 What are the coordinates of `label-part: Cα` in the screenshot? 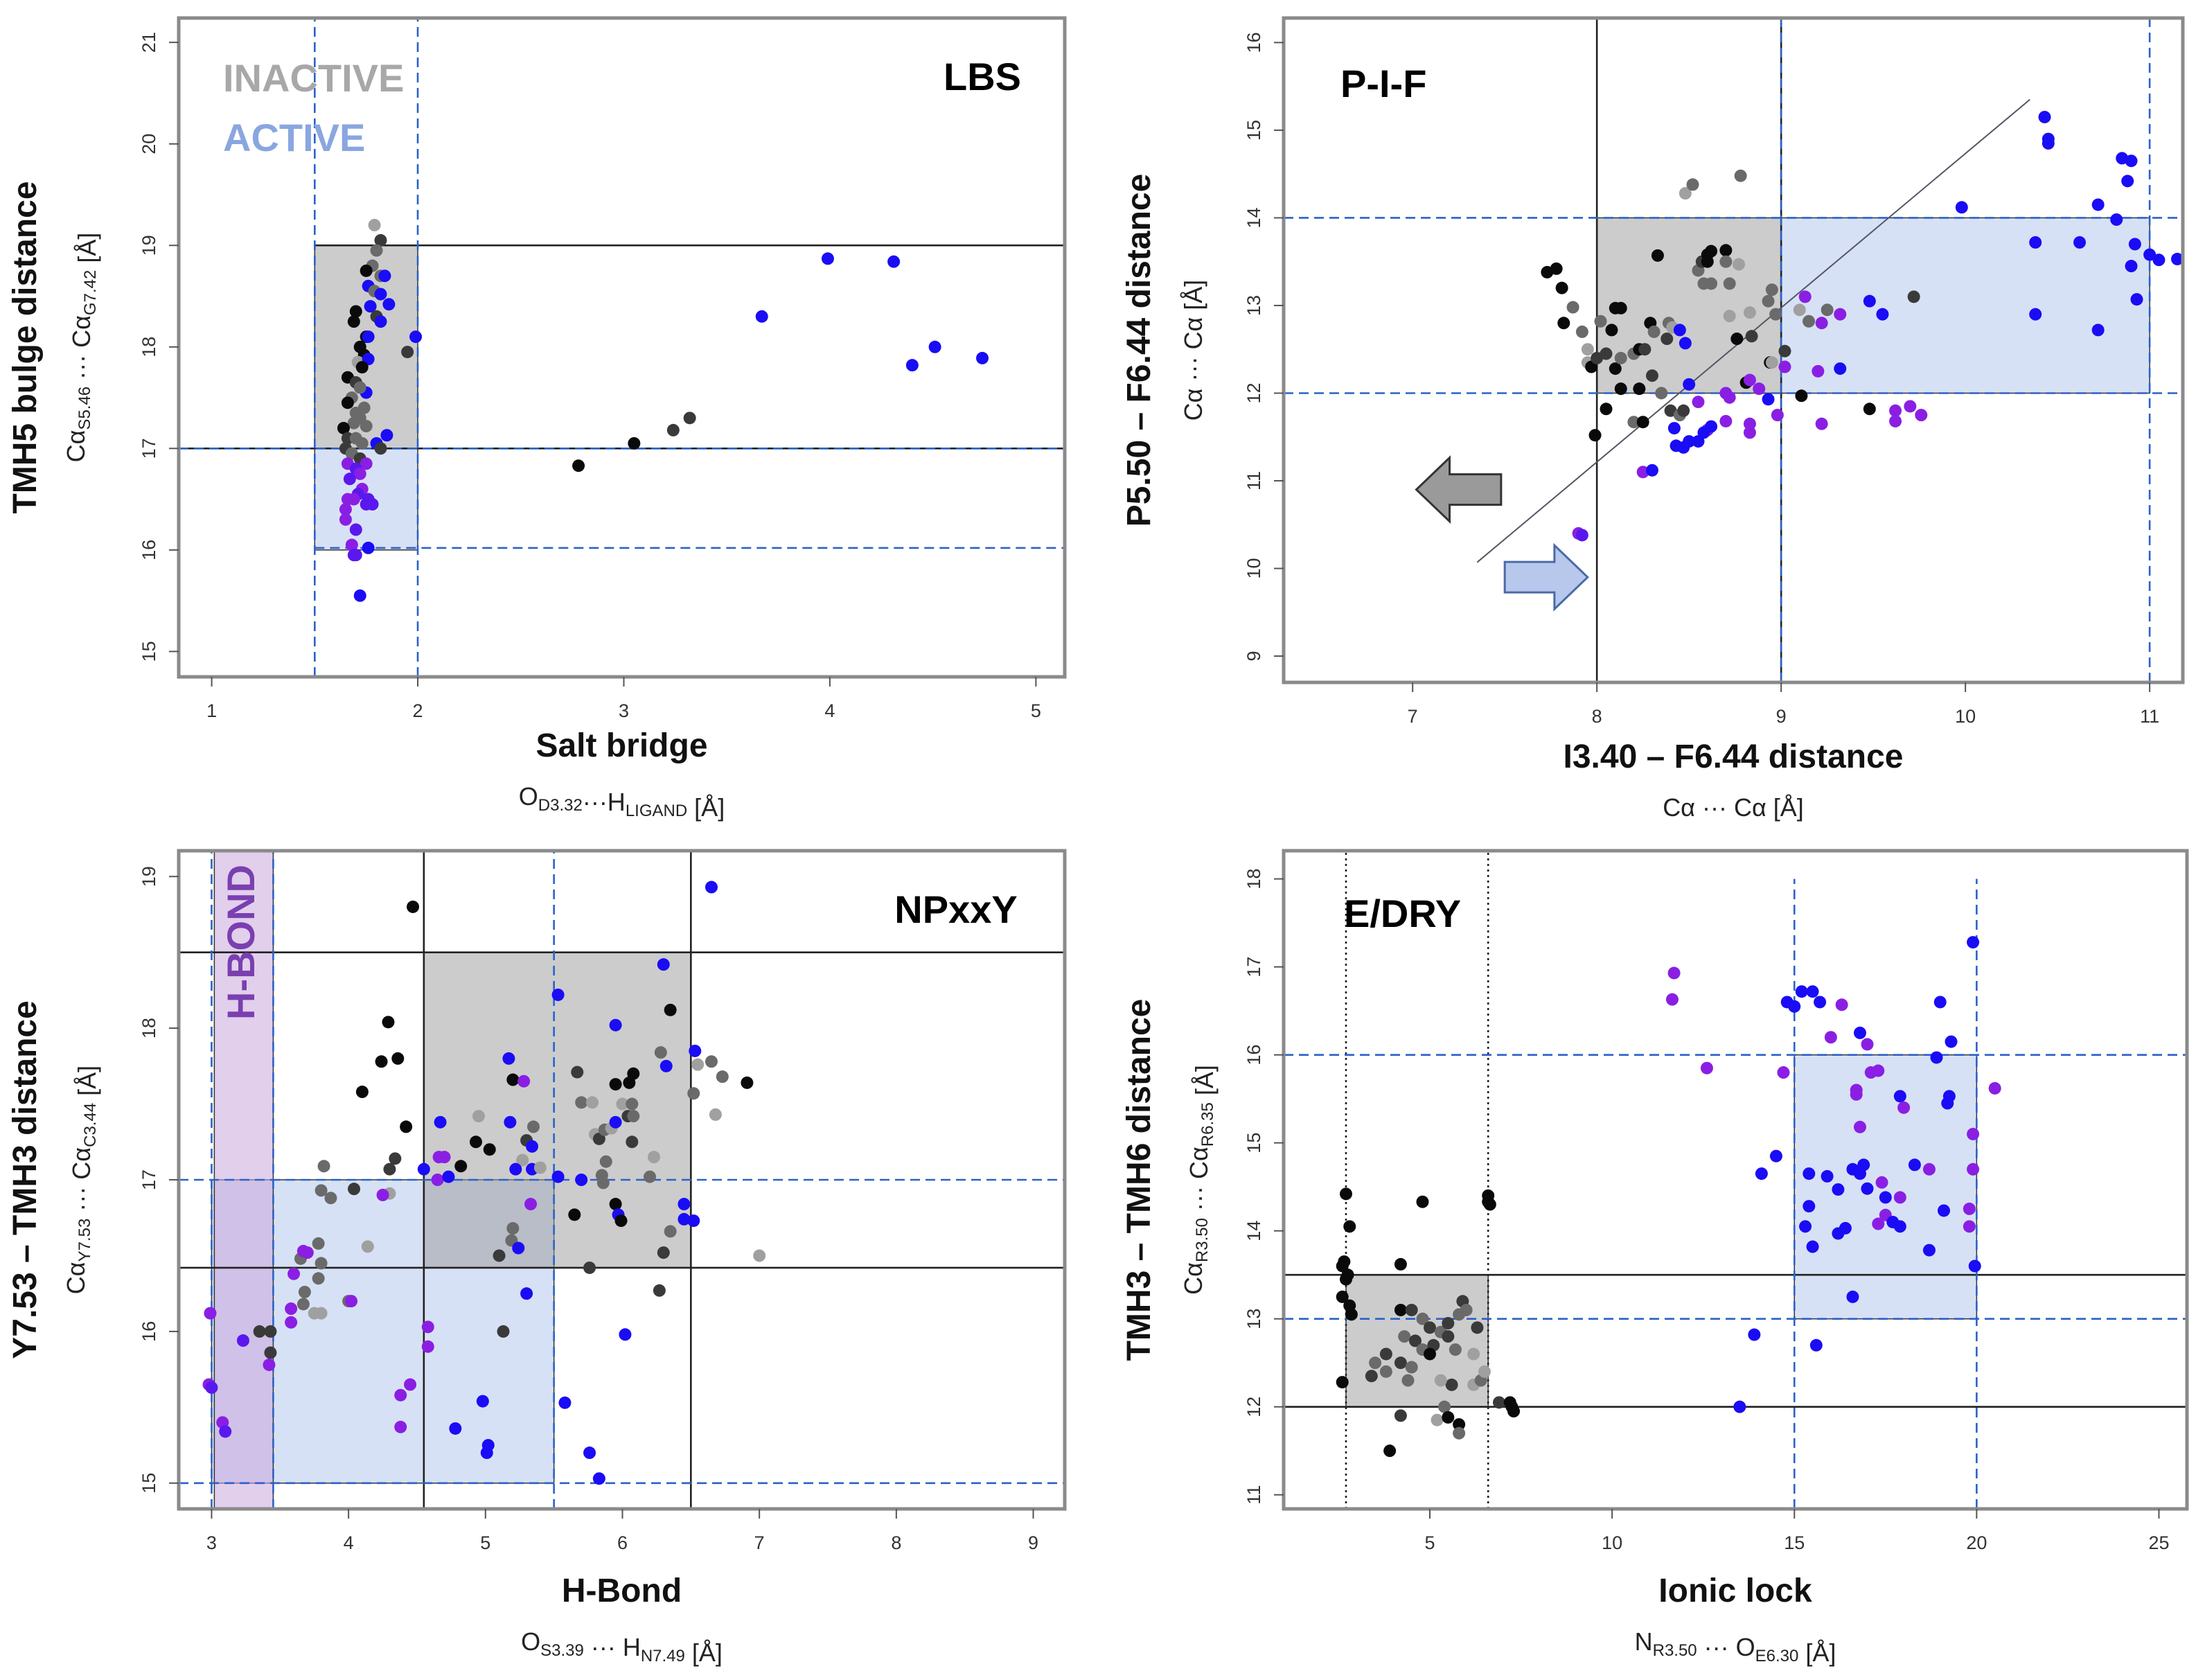 It's located at (76, 446).